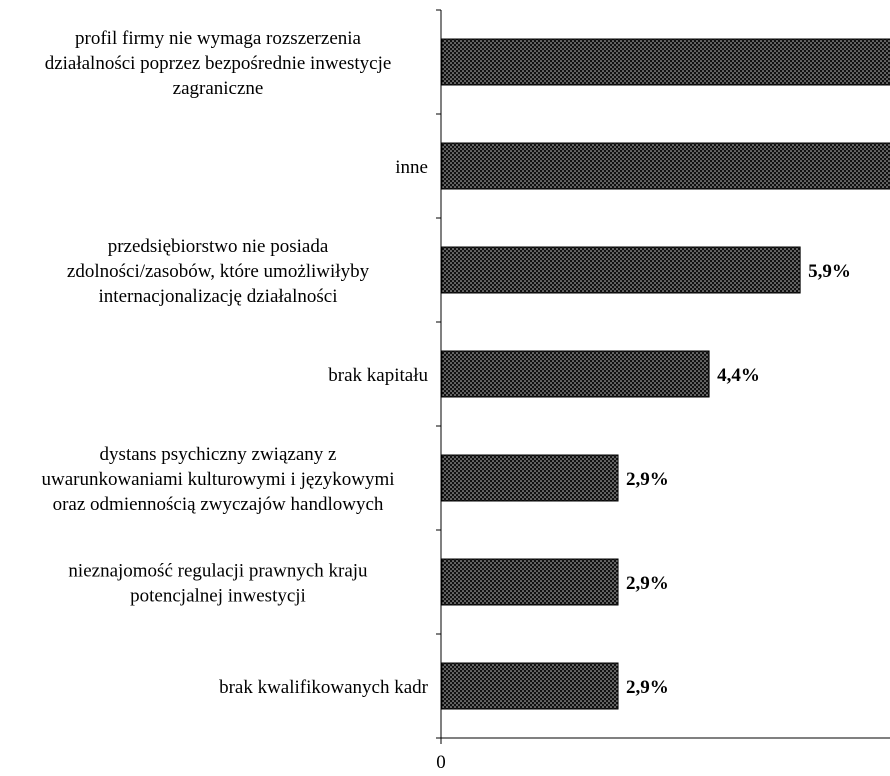 This screenshot has width=890, height=776. Describe the element at coordinates (218, 571) in the screenshot. I see `category-label-line: nieznajomość regulacji prawnych kraju` at that location.